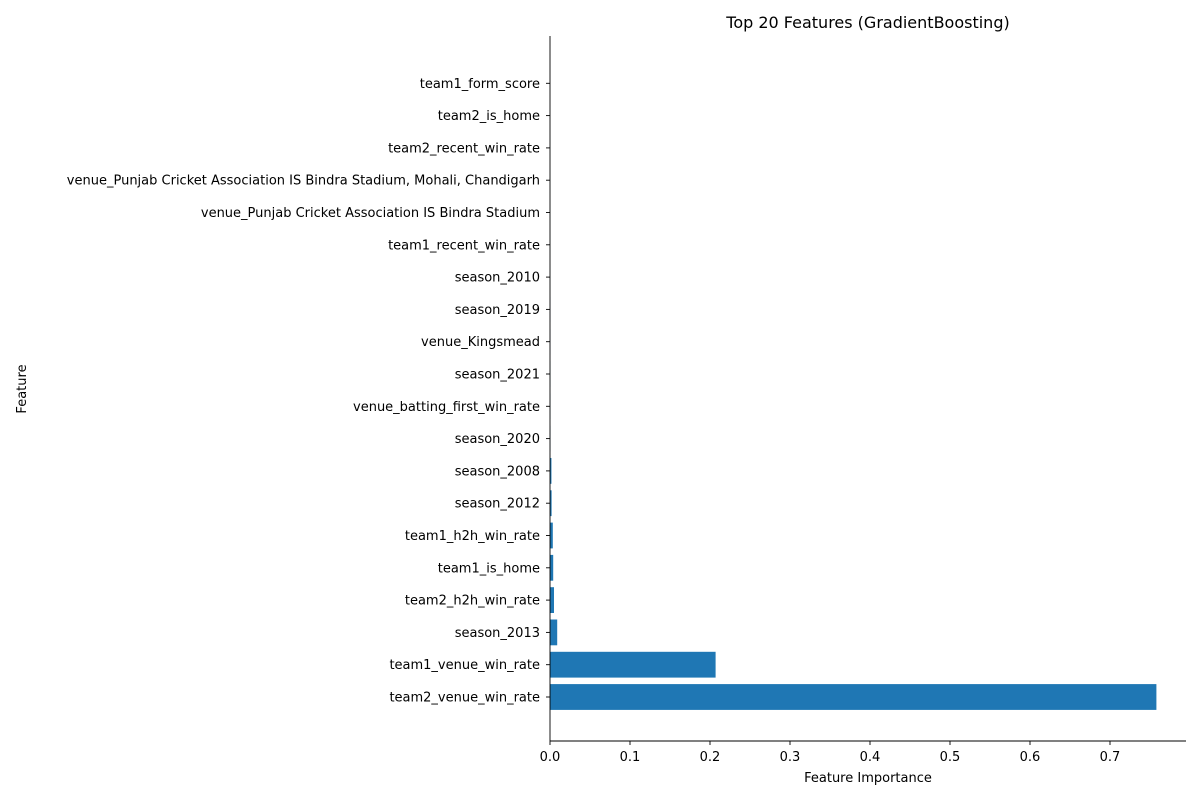 The height and width of the screenshot is (800, 1200). Describe the element at coordinates (497, 375) in the screenshot. I see `y-tick-label: season_2021` at that location.